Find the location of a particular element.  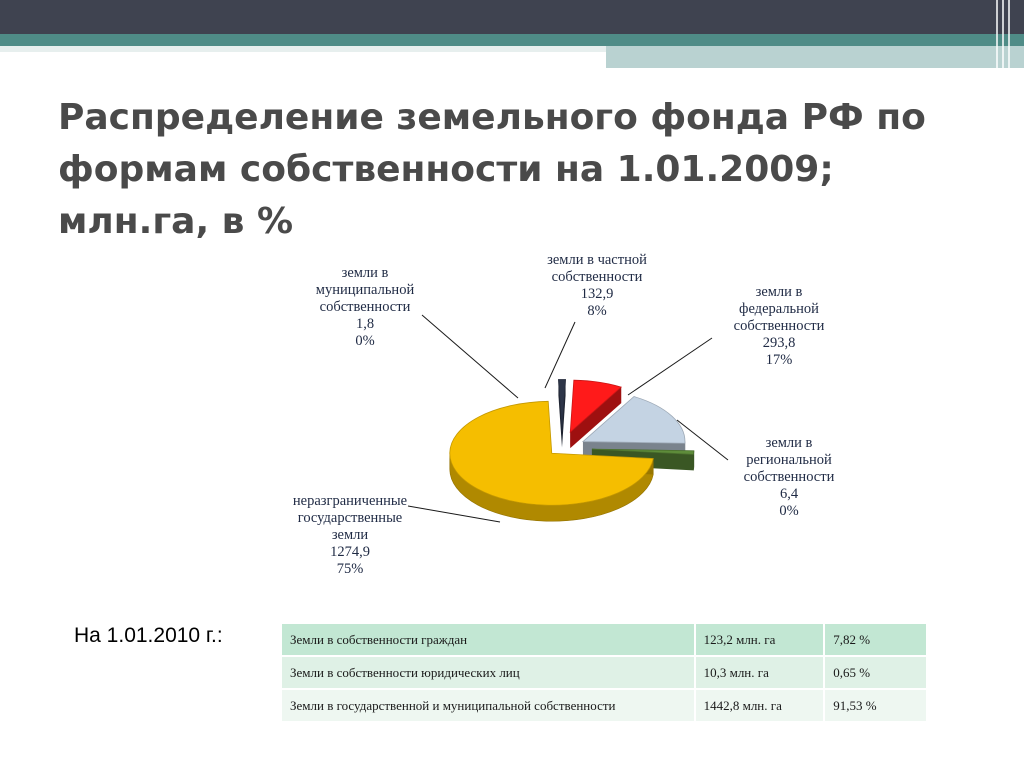

slice-percent: 8% is located at coordinates (596, 311).